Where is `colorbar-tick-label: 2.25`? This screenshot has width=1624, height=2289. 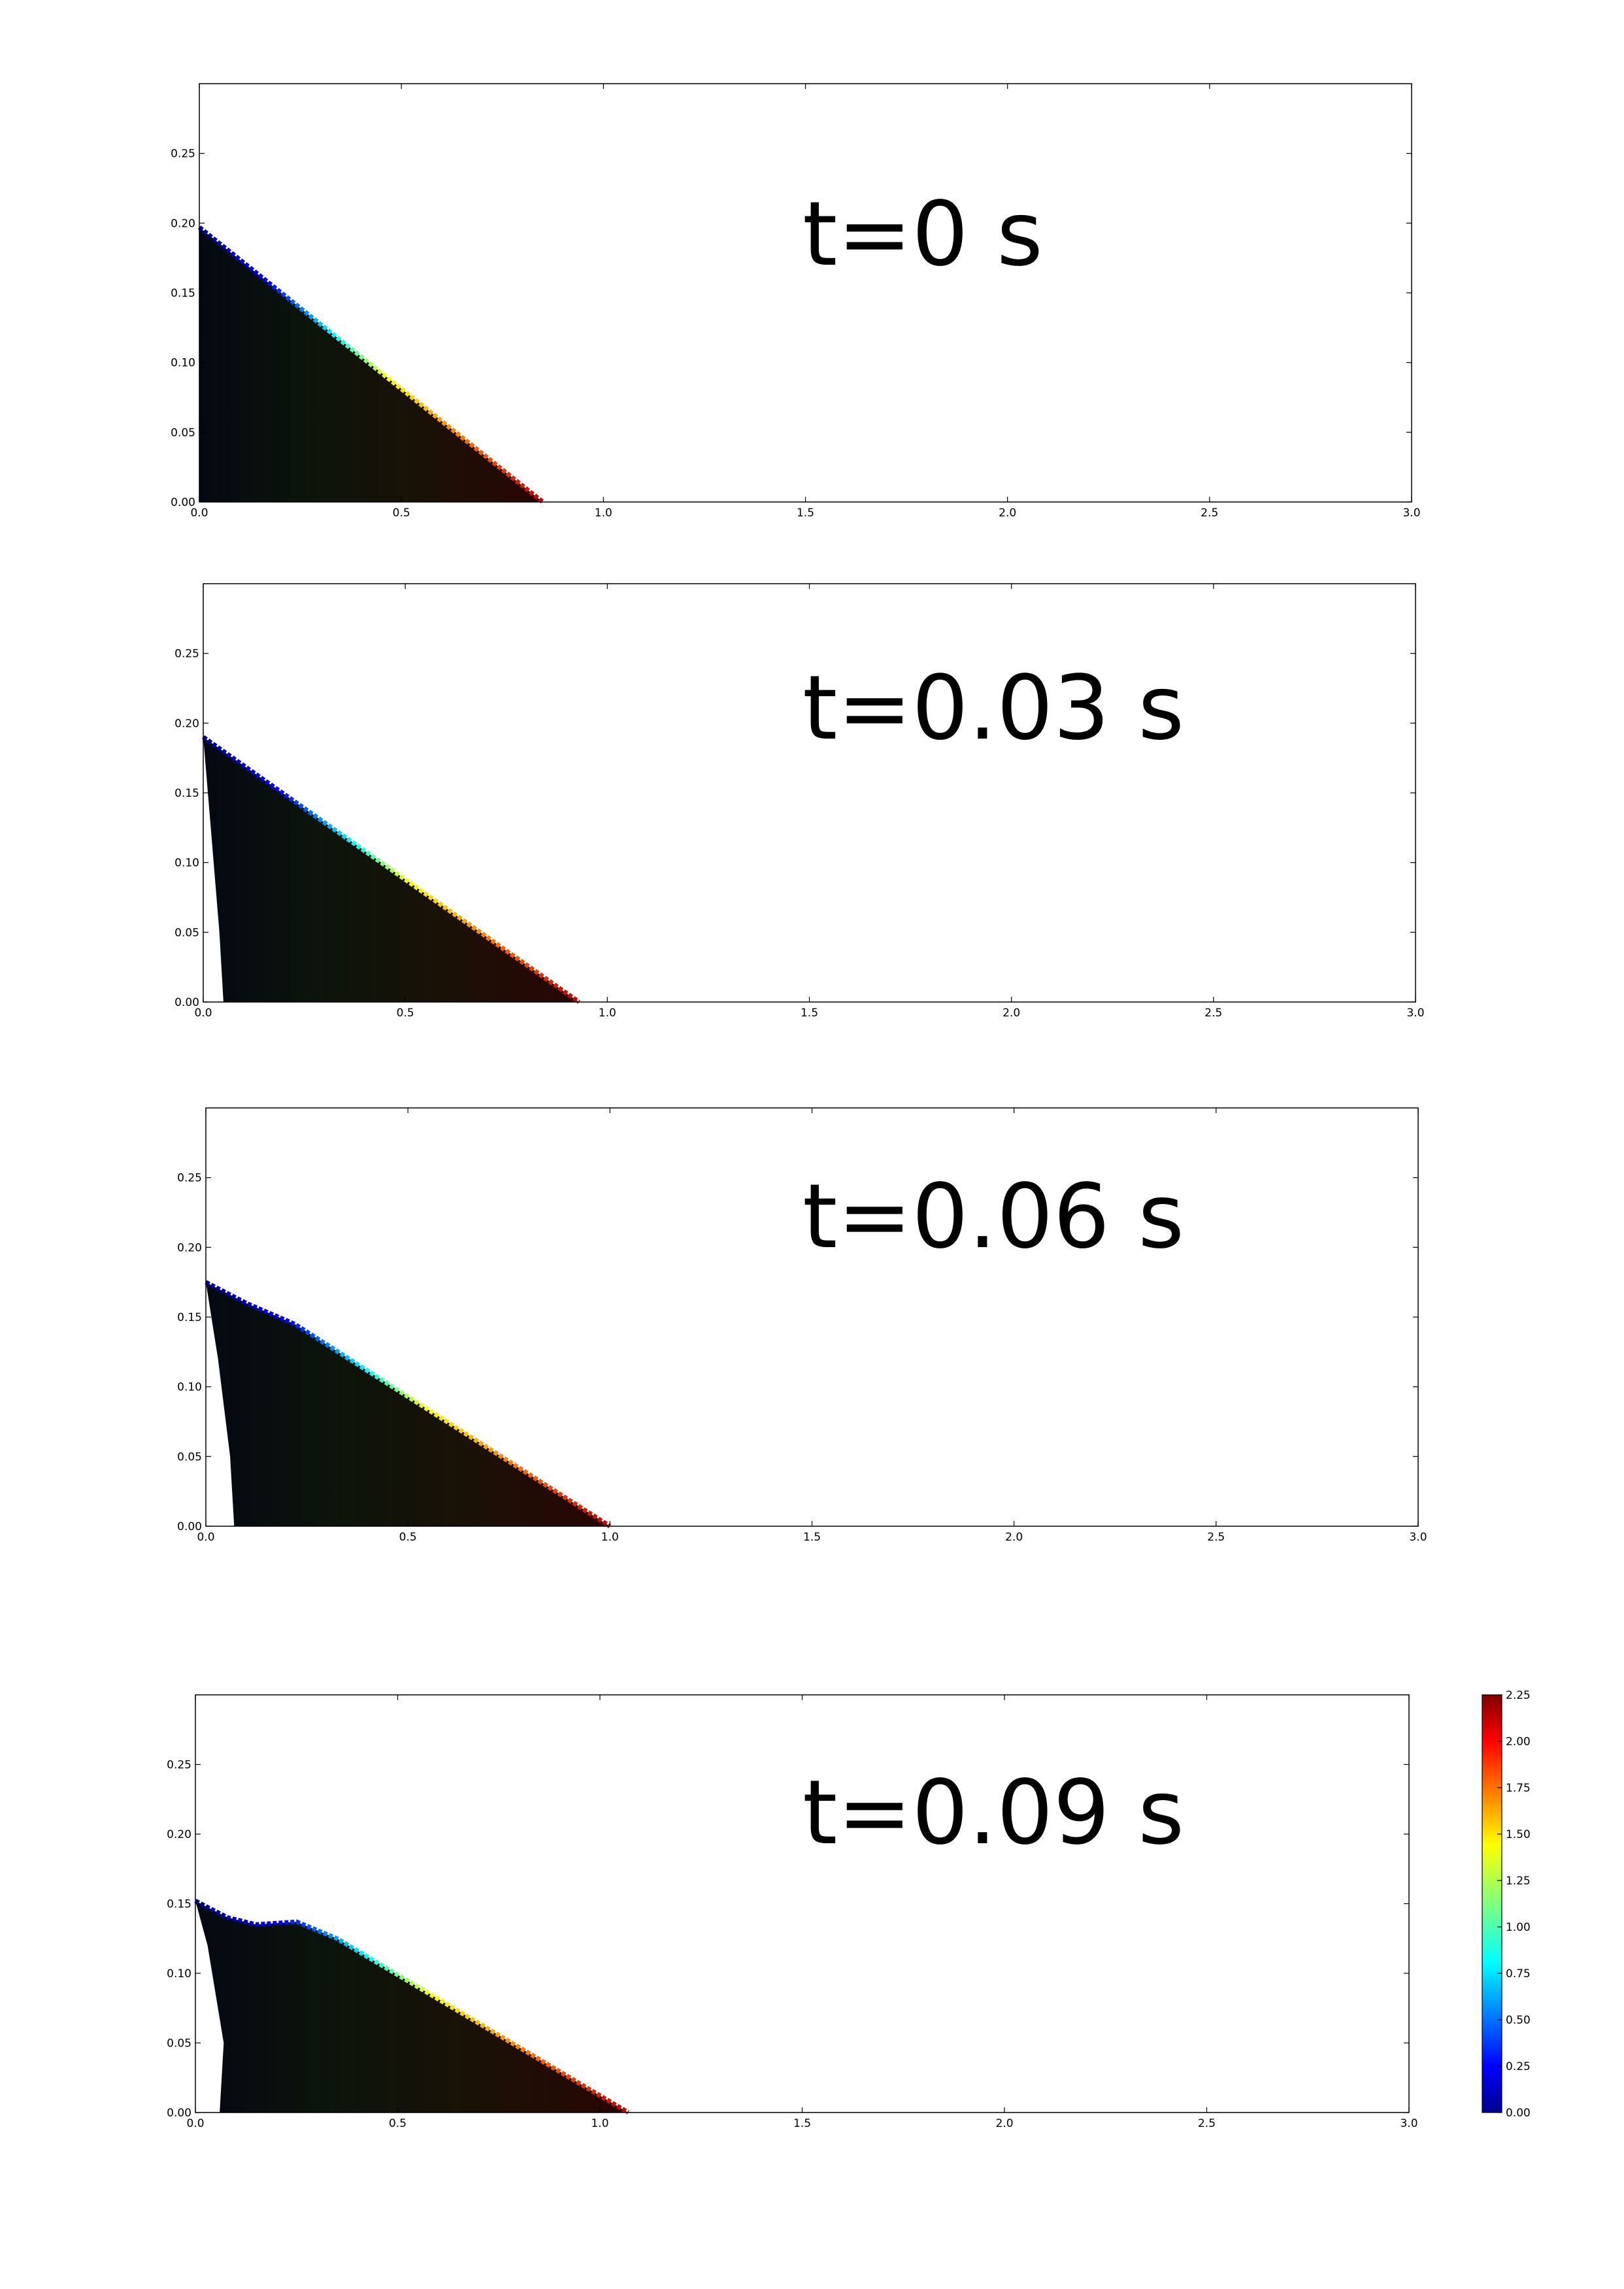 colorbar-tick-label: 2.25 is located at coordinates (1518, 1695).